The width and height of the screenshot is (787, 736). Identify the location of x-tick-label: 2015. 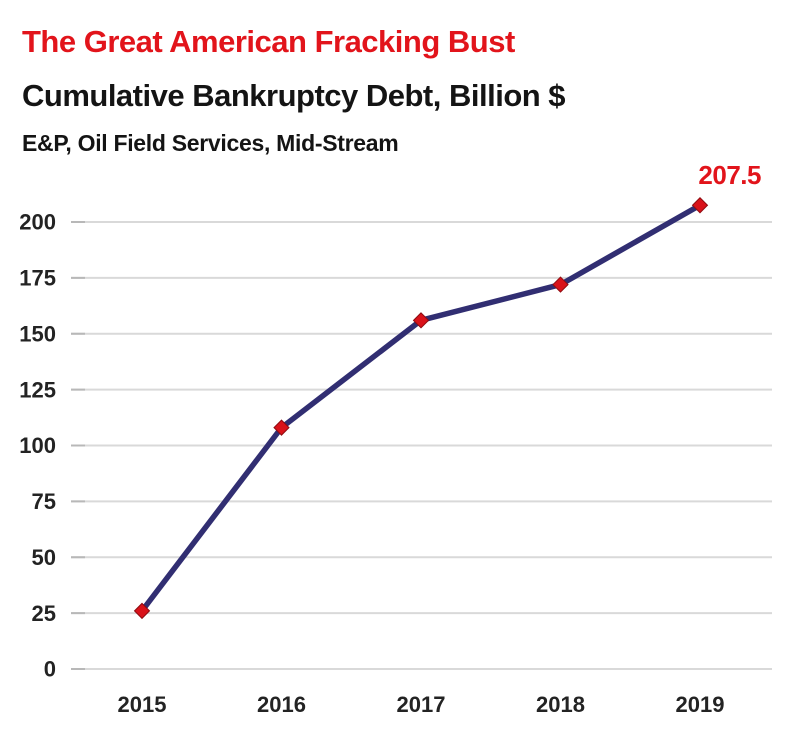
(142, 704).